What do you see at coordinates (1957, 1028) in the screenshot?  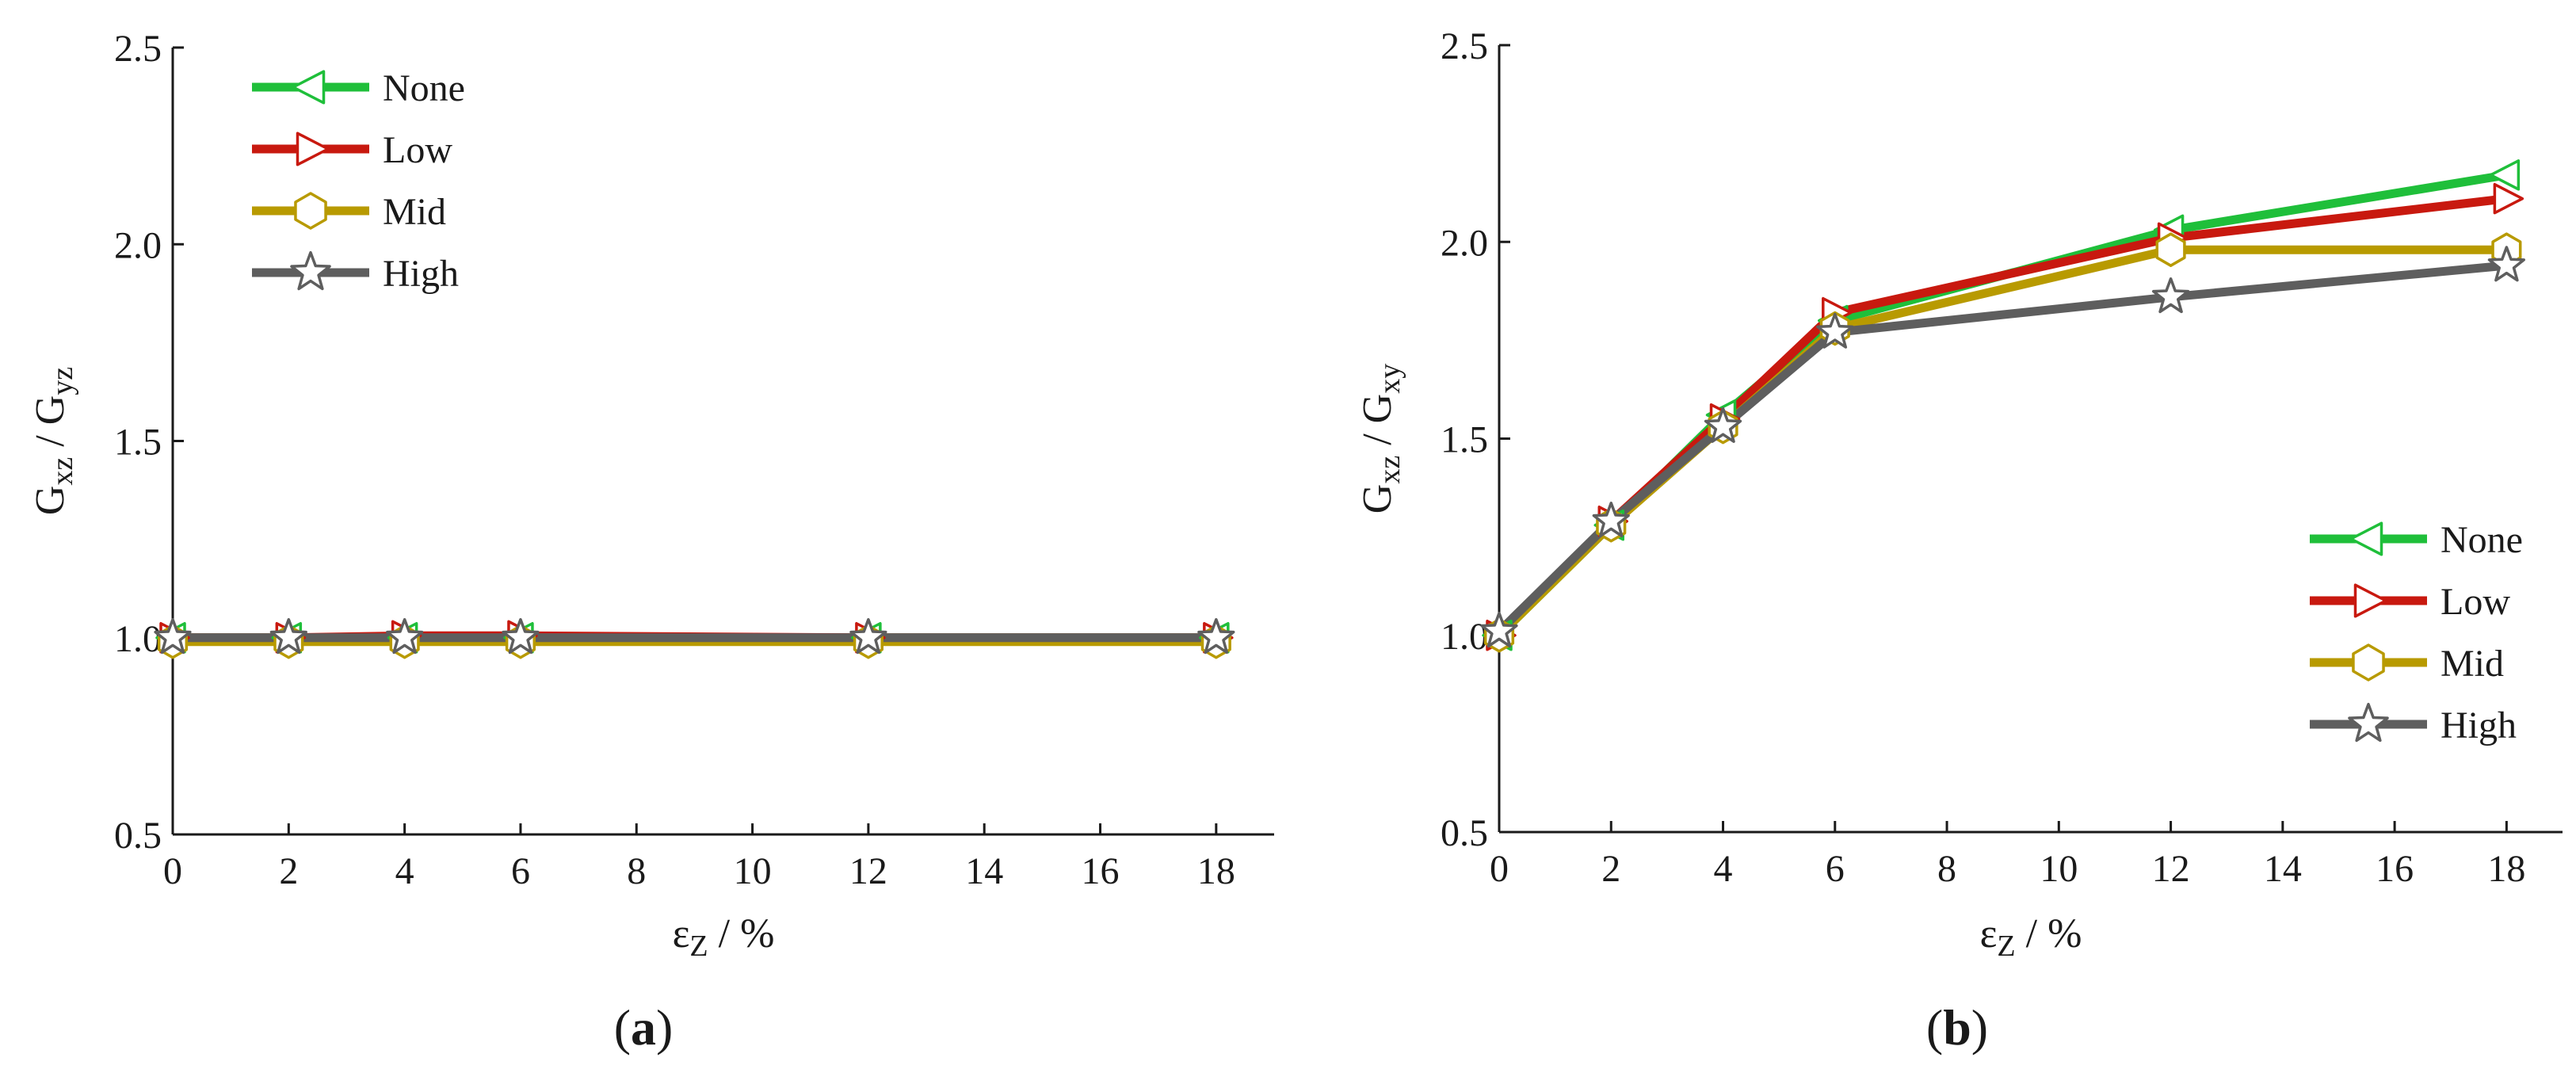 I see `panel-label: (b)` at bounding box center [1957, 1028].